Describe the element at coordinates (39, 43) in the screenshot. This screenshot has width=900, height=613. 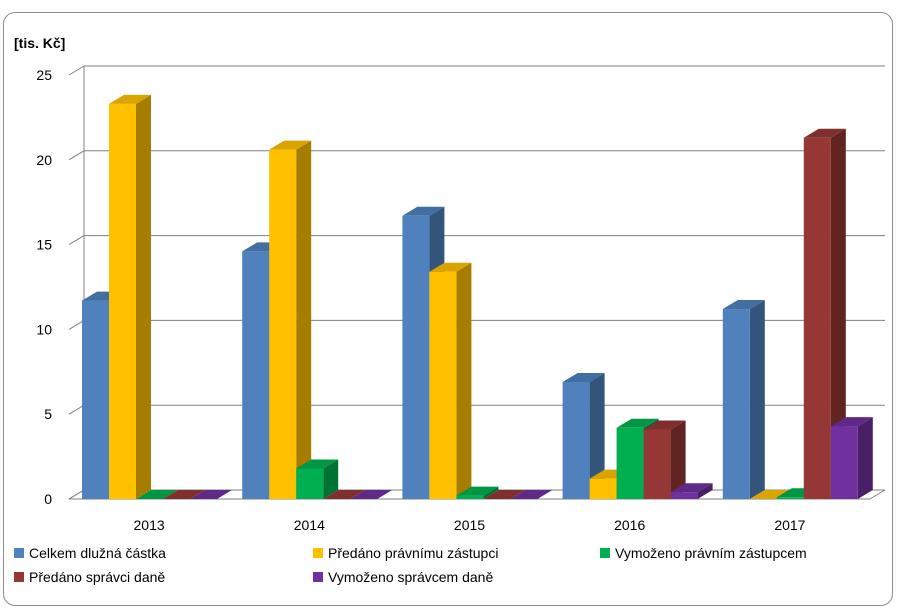
I see `y-axis-unit-label: [tis. Kč]` at that location.